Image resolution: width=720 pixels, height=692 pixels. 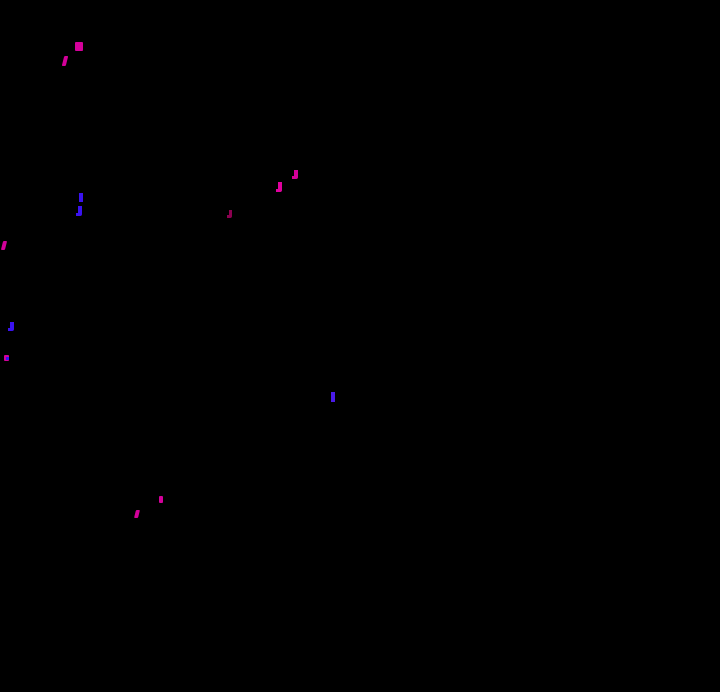 I want to click on glyph-fragment-magenta-dot-upper, so click(x=161, y=499).